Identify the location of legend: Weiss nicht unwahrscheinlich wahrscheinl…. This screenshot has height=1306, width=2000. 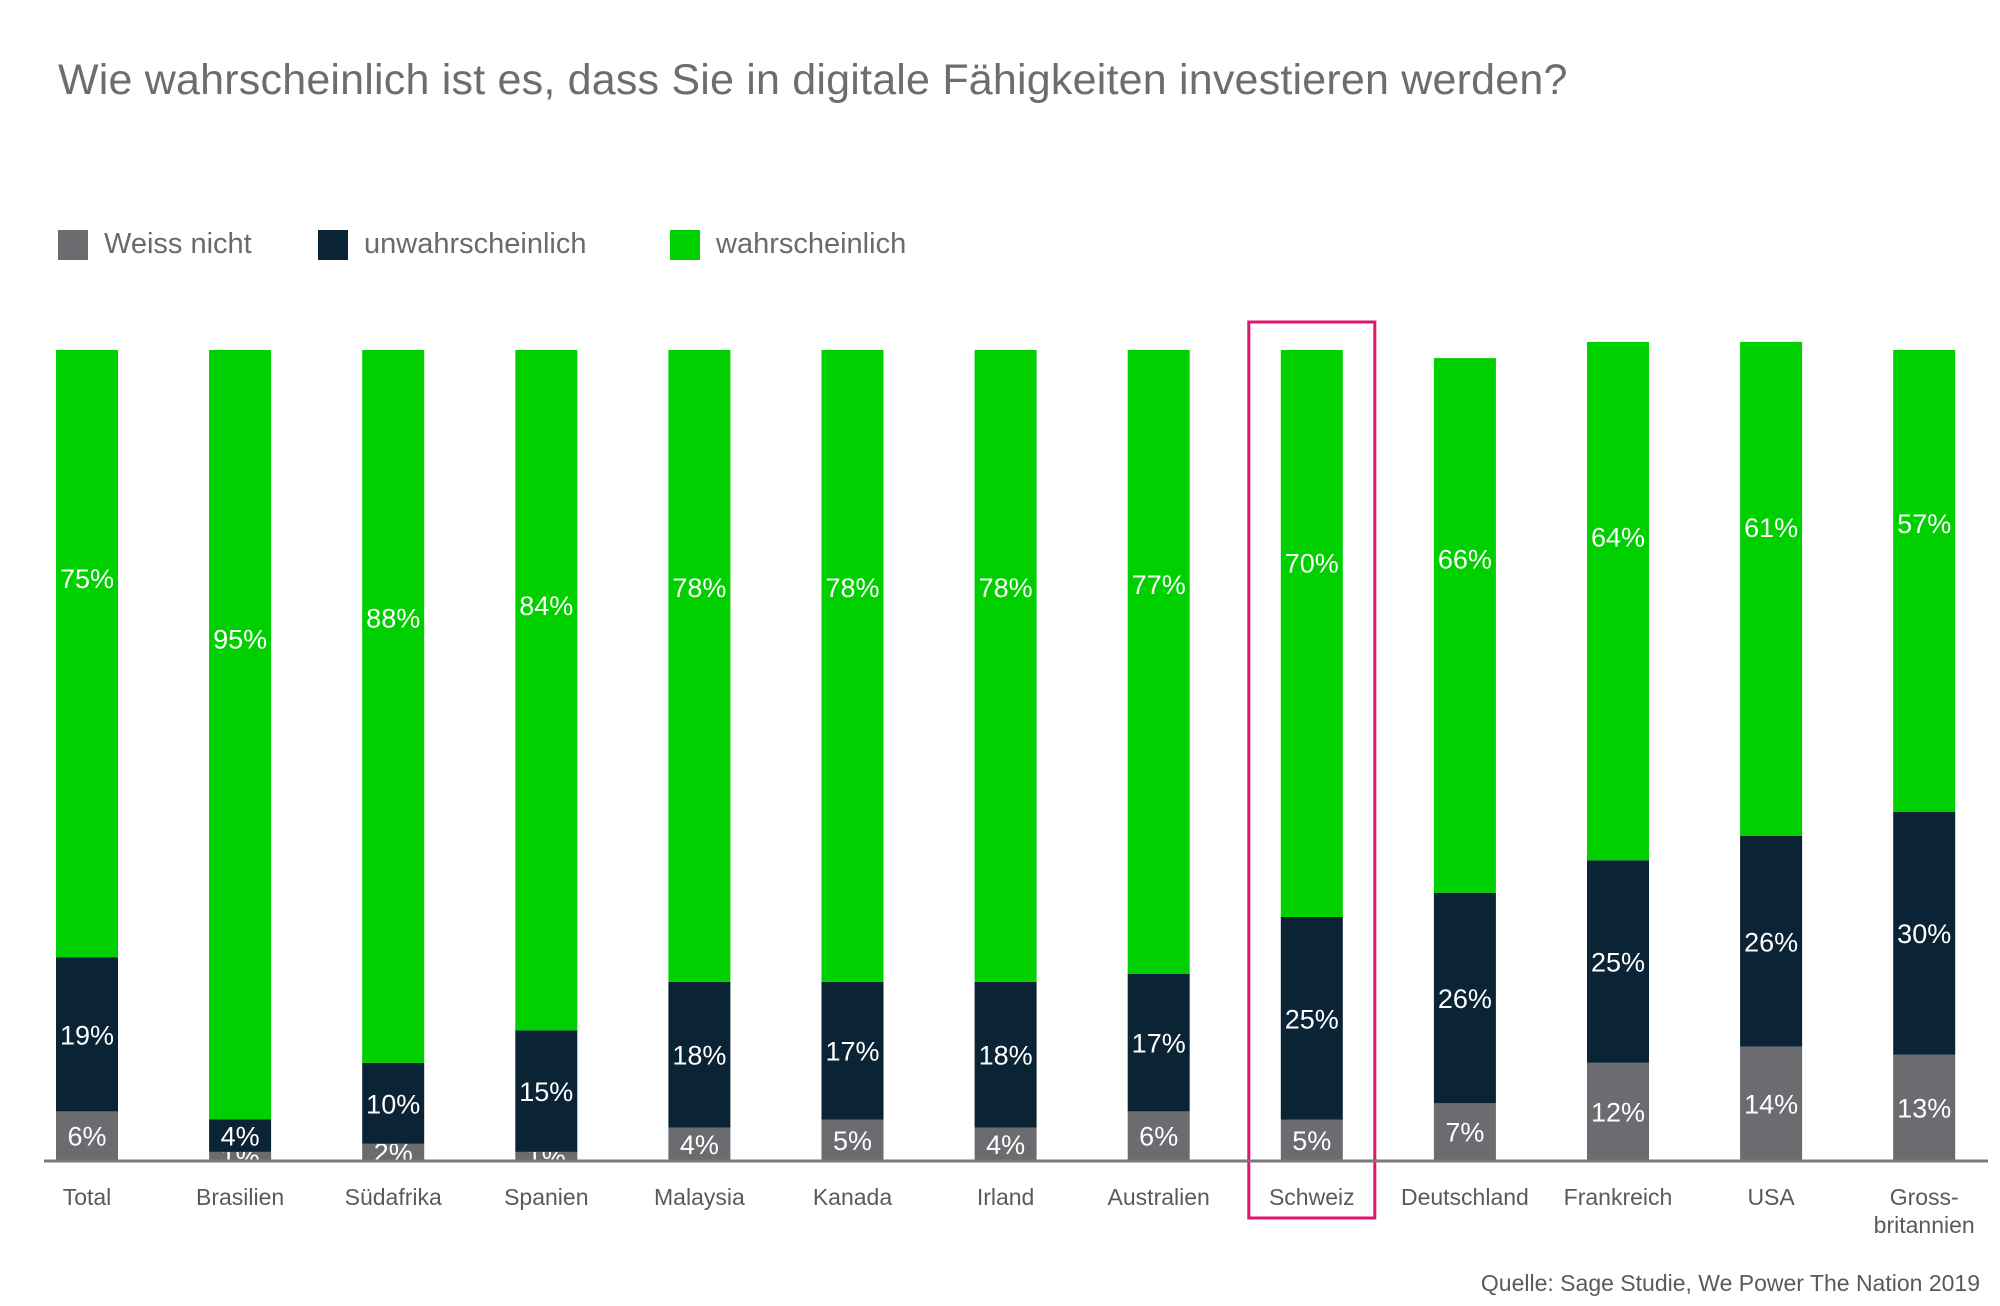
(558, 248).